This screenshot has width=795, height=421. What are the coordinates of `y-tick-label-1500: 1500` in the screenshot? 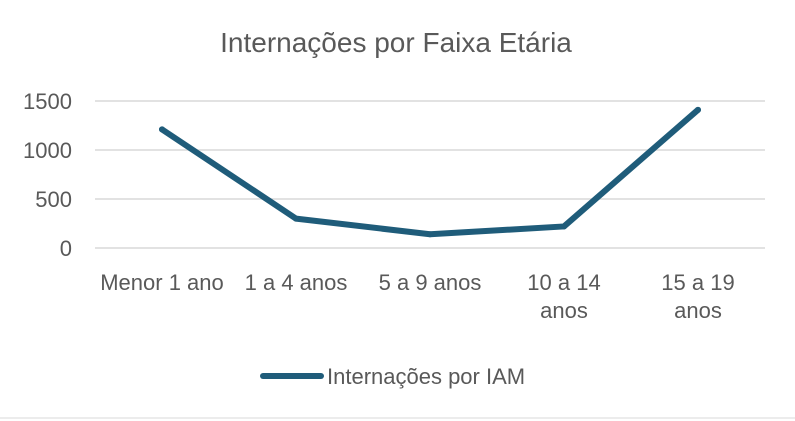 It's located at (47, 101).